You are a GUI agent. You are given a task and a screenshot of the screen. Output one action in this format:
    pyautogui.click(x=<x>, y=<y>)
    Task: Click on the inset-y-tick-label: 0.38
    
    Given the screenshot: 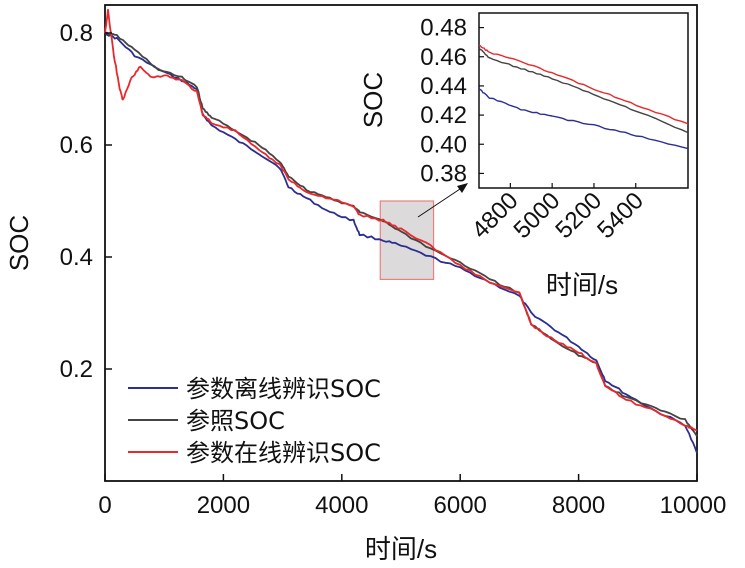 What is the action you would take?
    pyautogui.click(x=443, y=173)
    